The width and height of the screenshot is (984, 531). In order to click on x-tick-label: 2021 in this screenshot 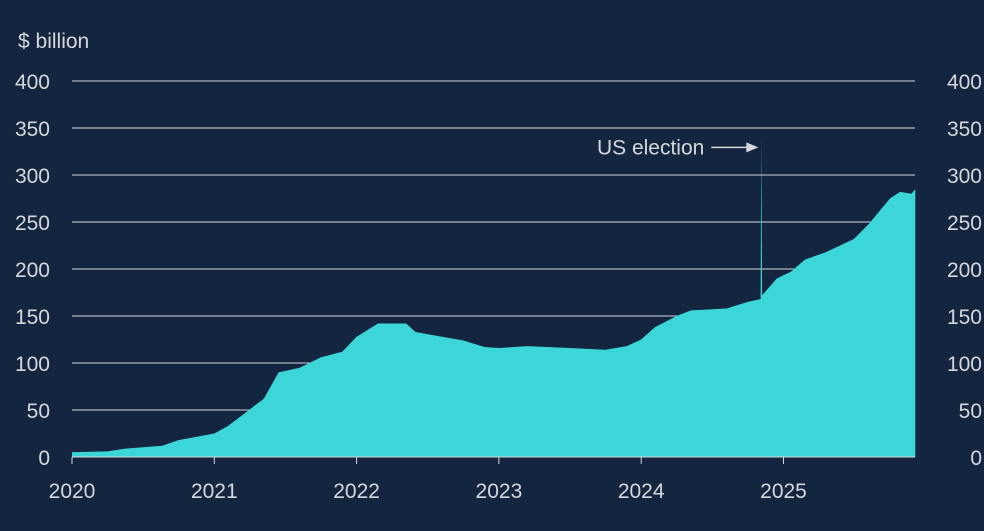, I will do `click(214, 491)`.